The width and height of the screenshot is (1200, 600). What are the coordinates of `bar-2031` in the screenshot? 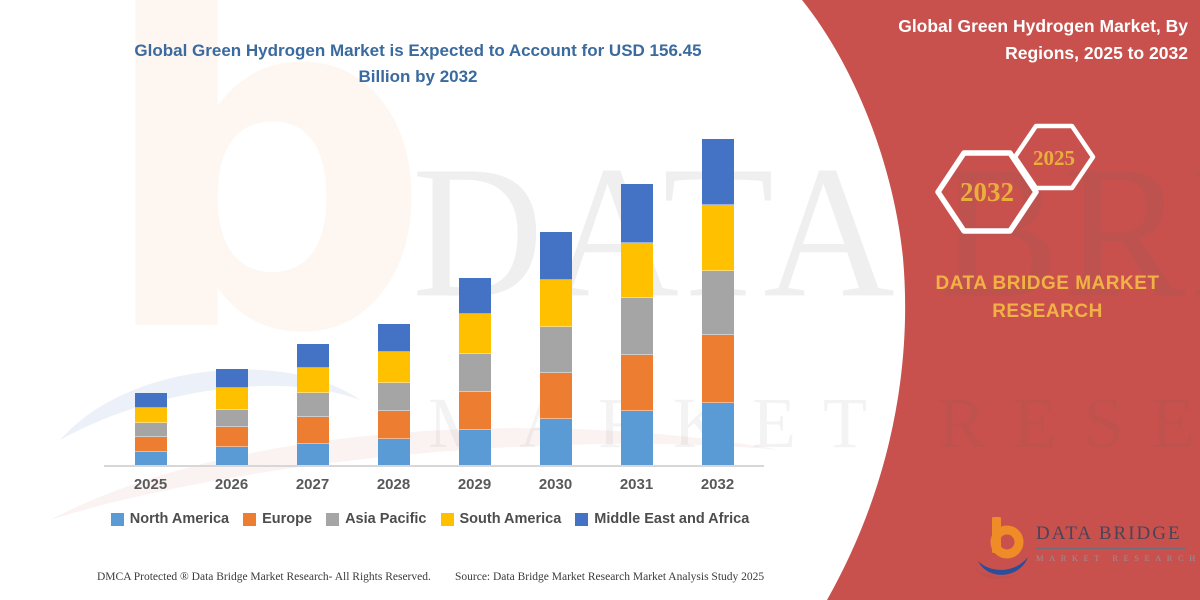 It's located at (636, 325).